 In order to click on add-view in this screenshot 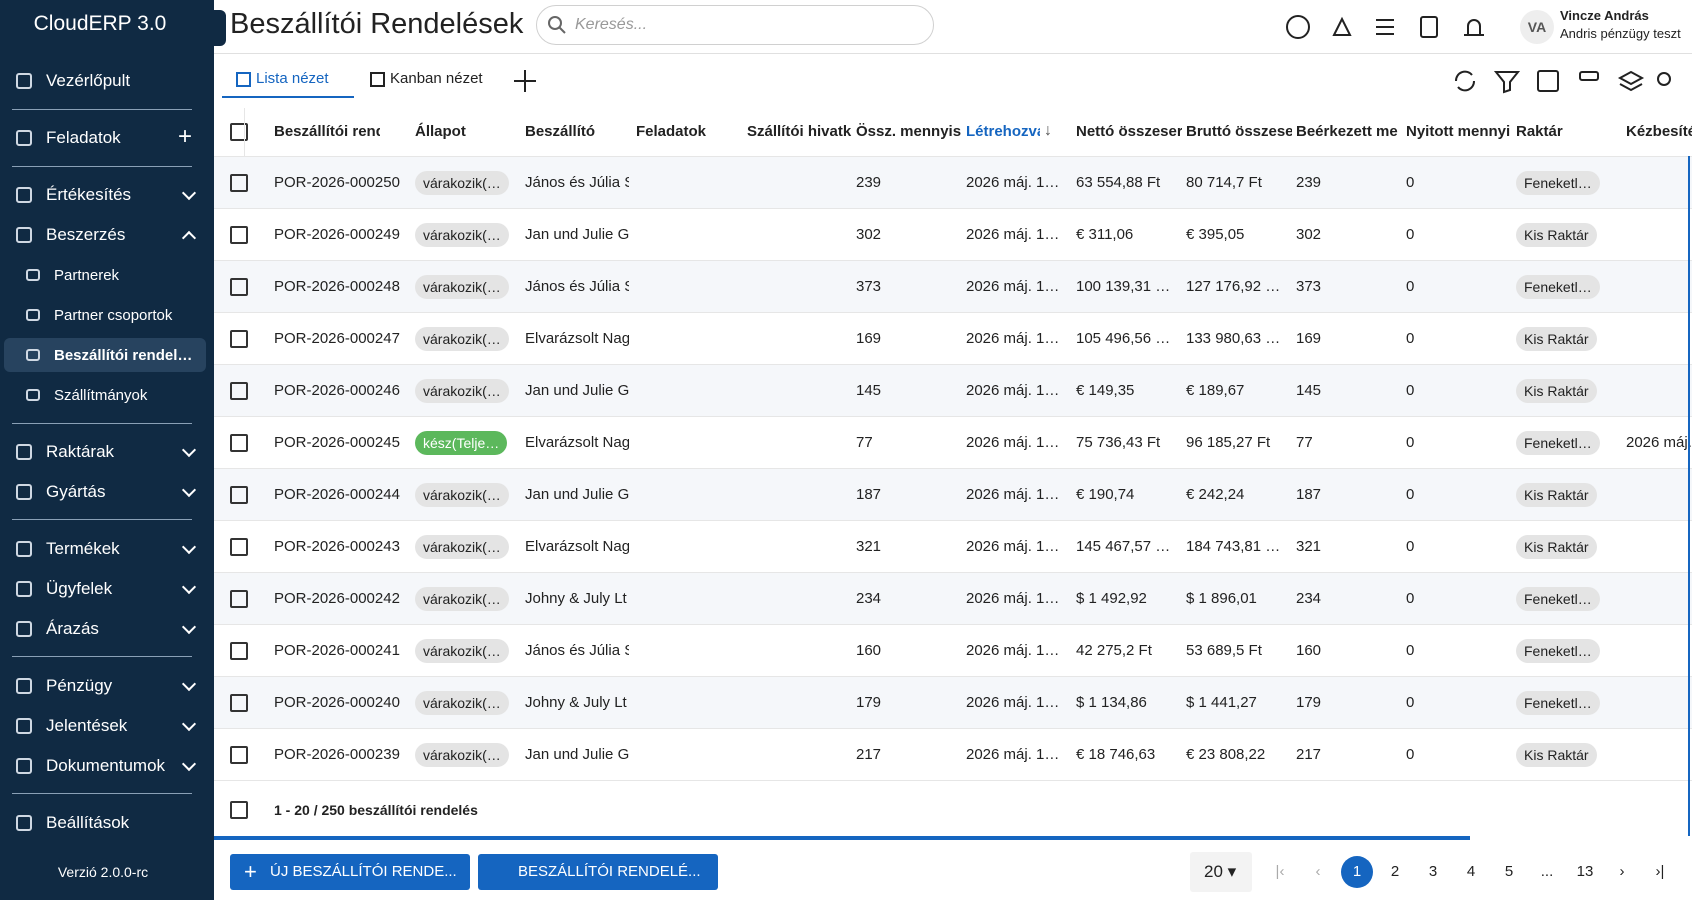, I will do `click(525, 81)`.